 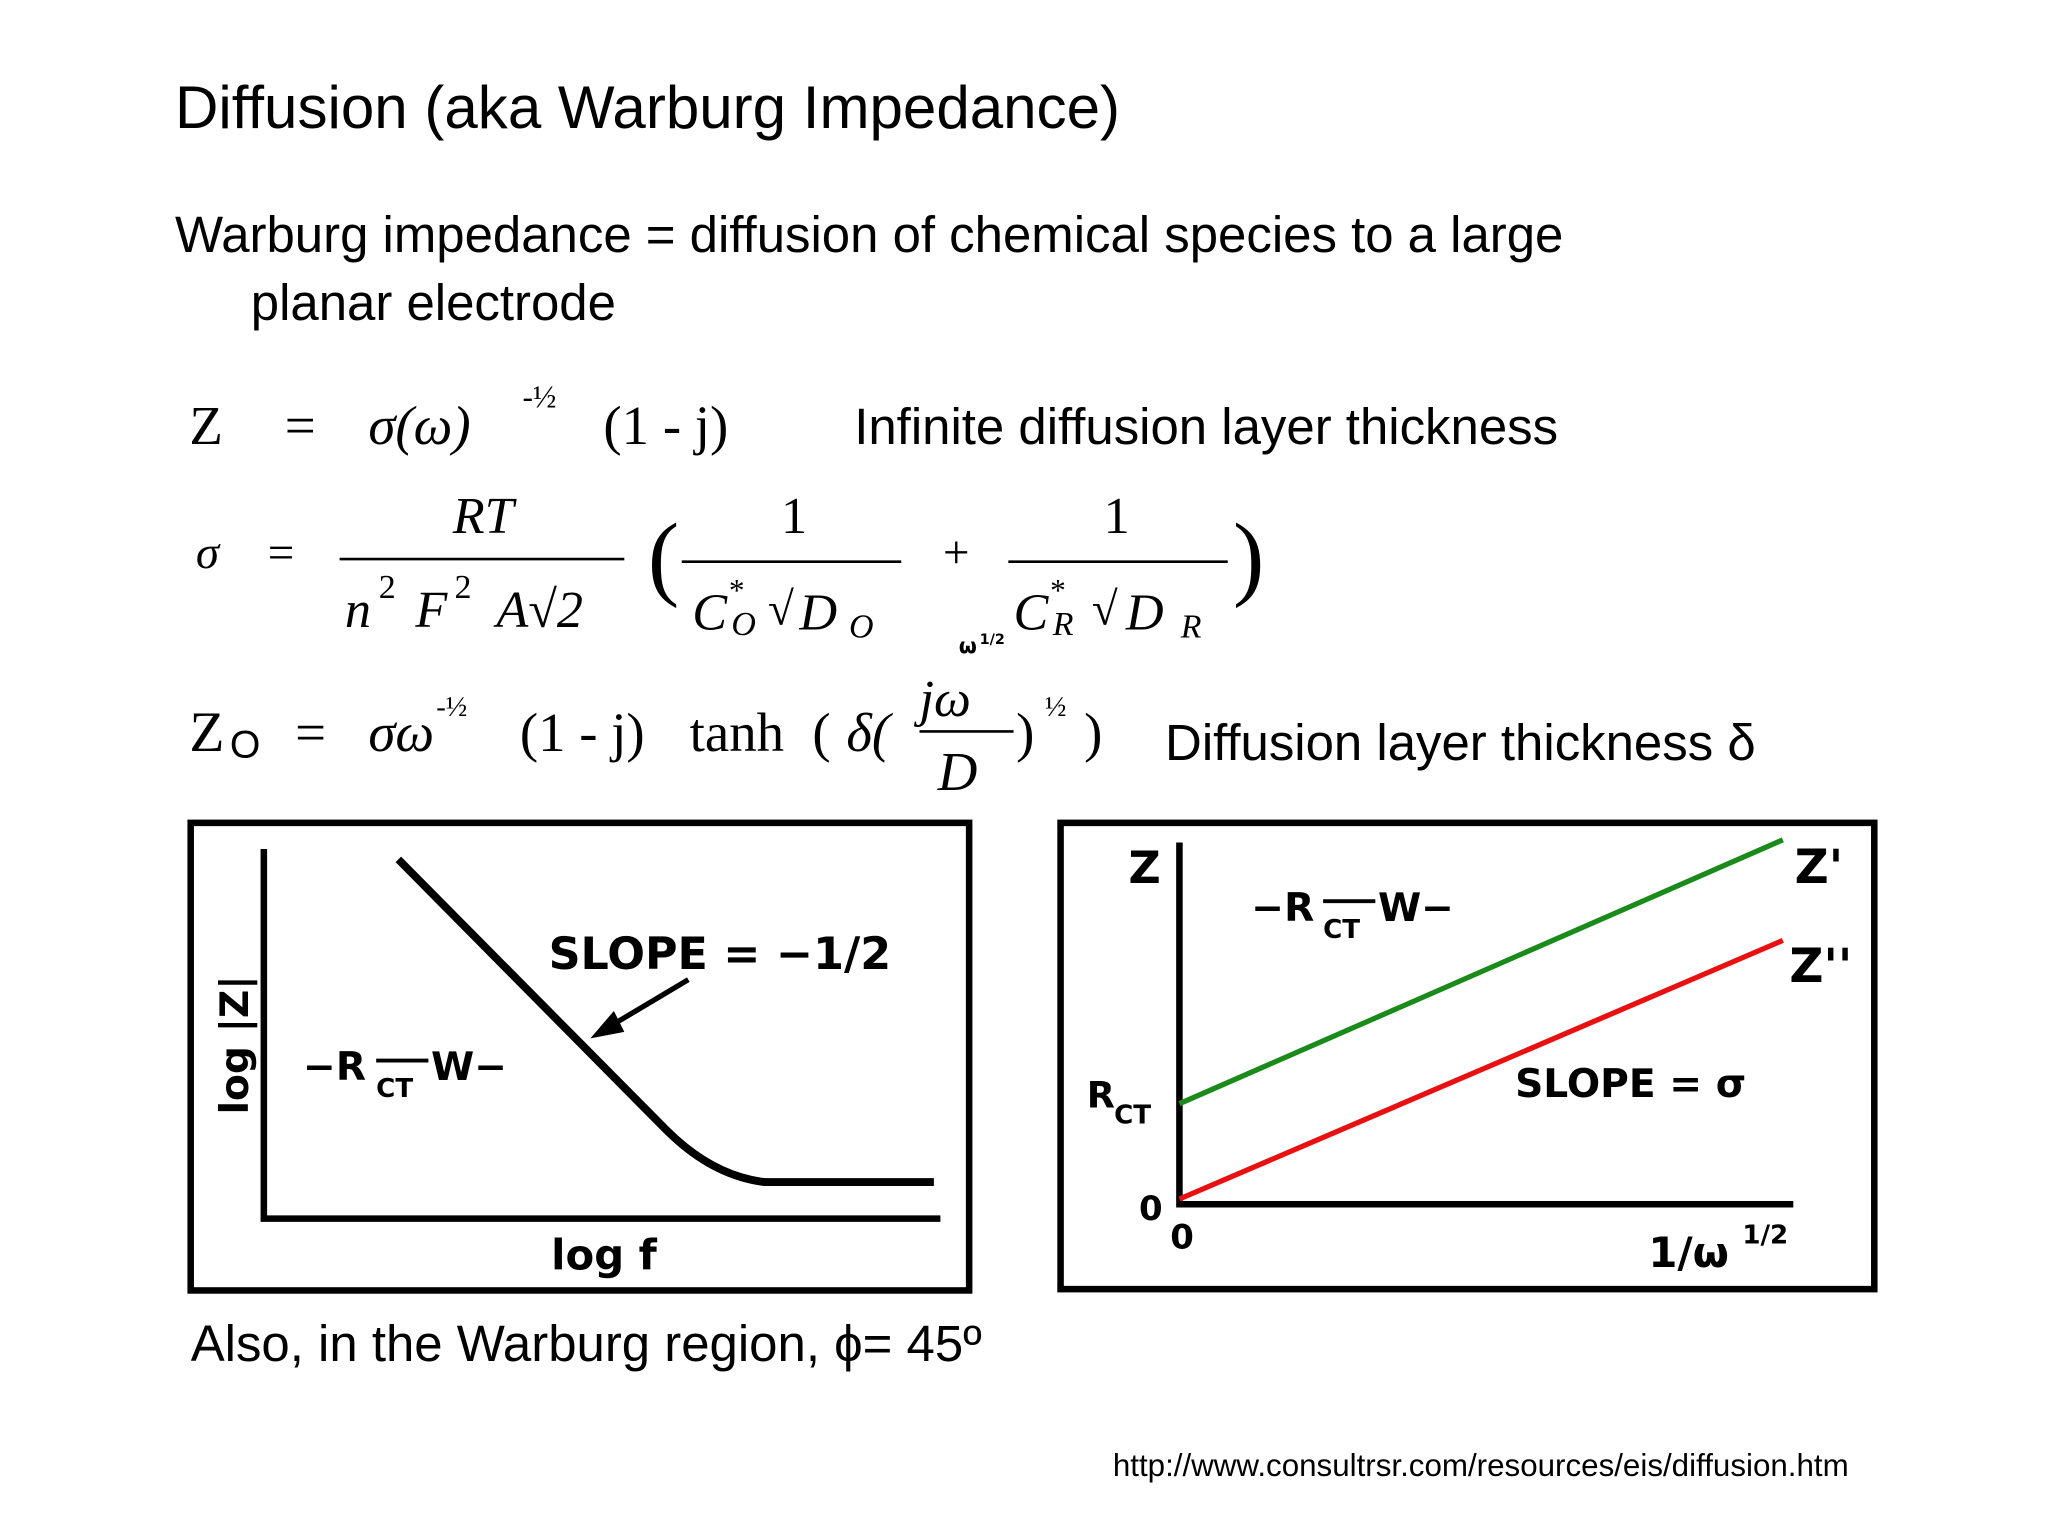 What do you see at coordinates (1101, 1095) in the screenshot?
I see `intercept-label: R` at bounding box center [1101, 1095].